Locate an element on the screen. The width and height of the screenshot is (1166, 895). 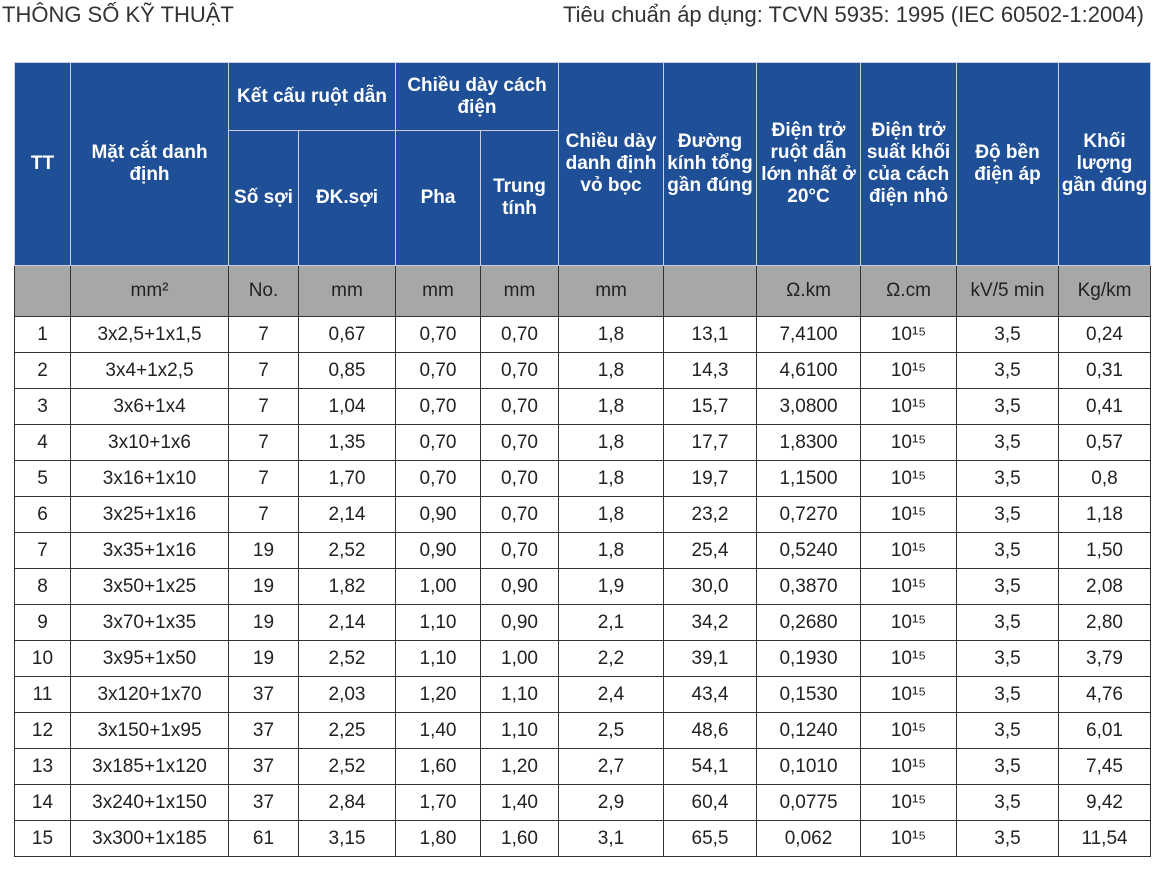
cell: 0,8 is located at coordinates (1105, 478).